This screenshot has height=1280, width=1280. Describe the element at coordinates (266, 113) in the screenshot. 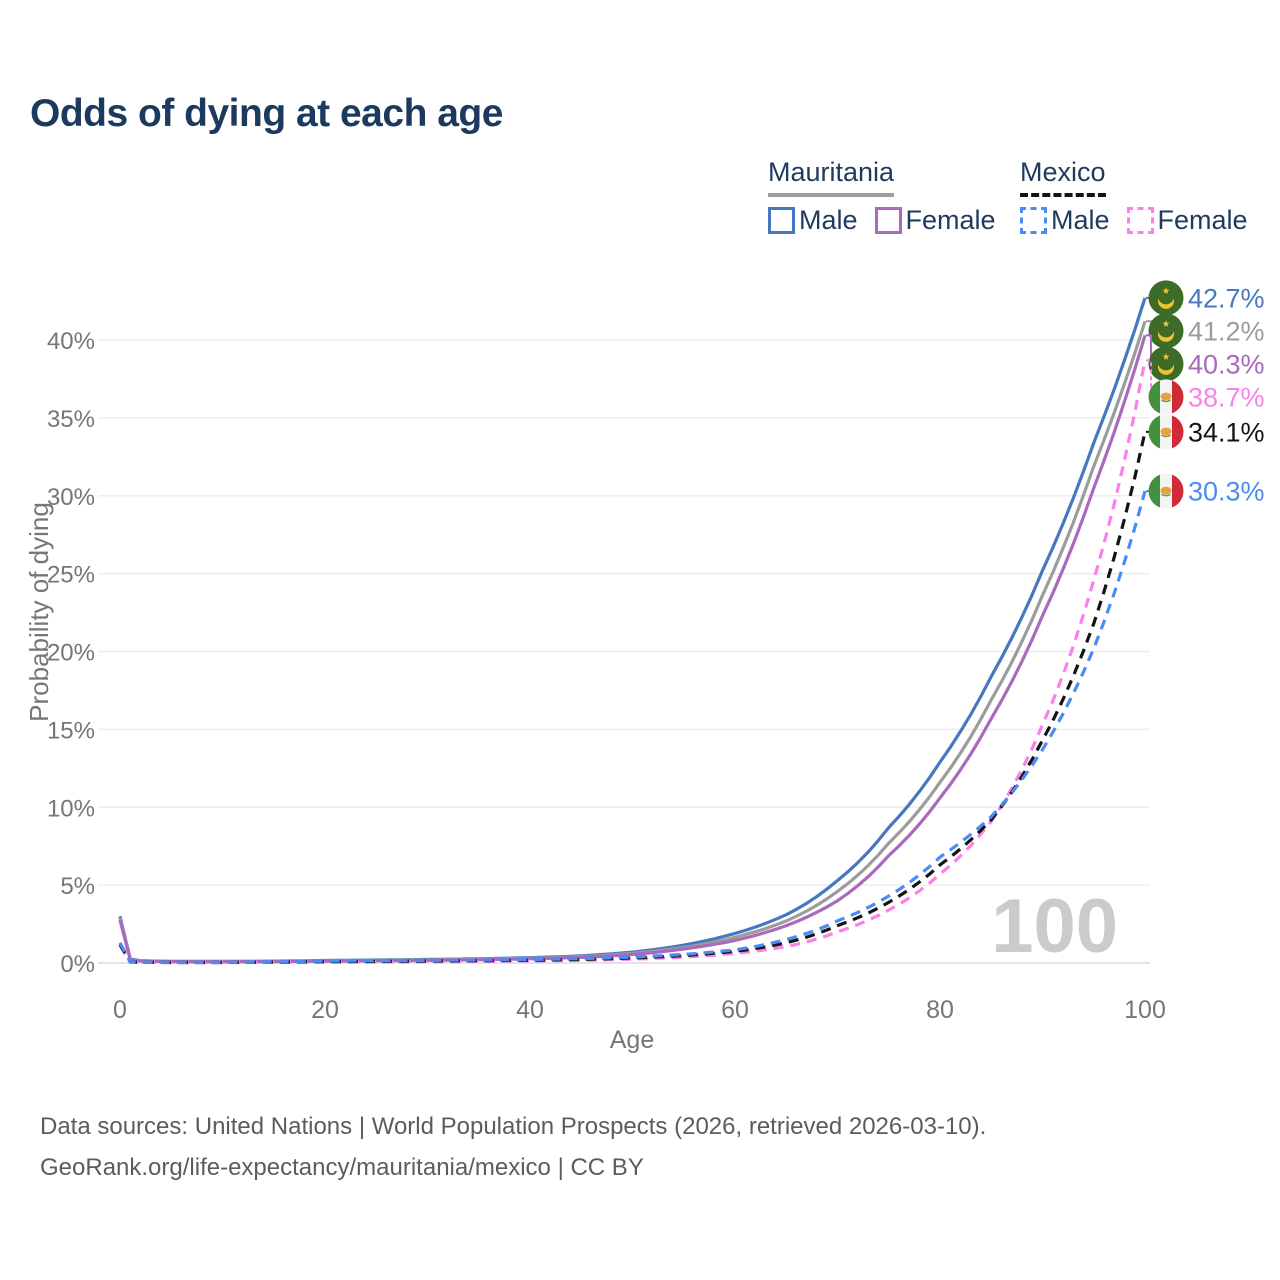

I see `page-title: Odds of dying at each age` at that location.